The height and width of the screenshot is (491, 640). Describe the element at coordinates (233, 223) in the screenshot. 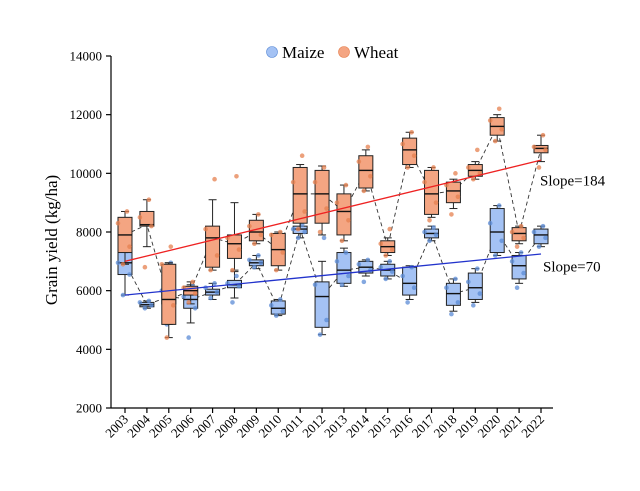

I see `box-wheat-2008` at that location.